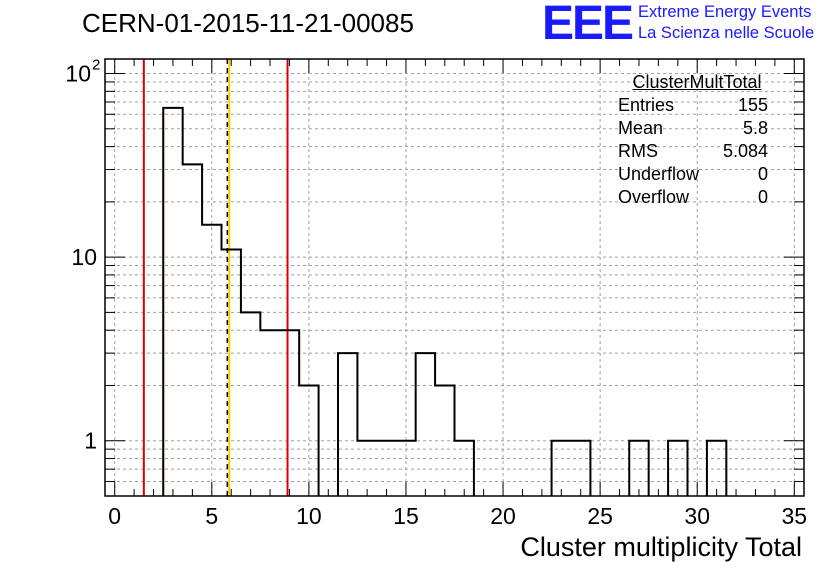 This screenshot has height=572, width=836. I want to click on stats-row: Underflow 0, so click(693, 174).